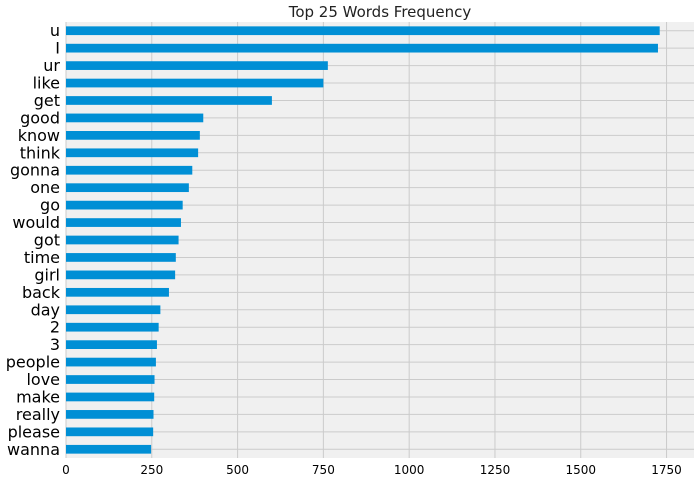 This screenshot has width=698, height=487. Describe the element at coordinates (323, 470) in the screenshot. I see `x-tick-label: 750` at that location.